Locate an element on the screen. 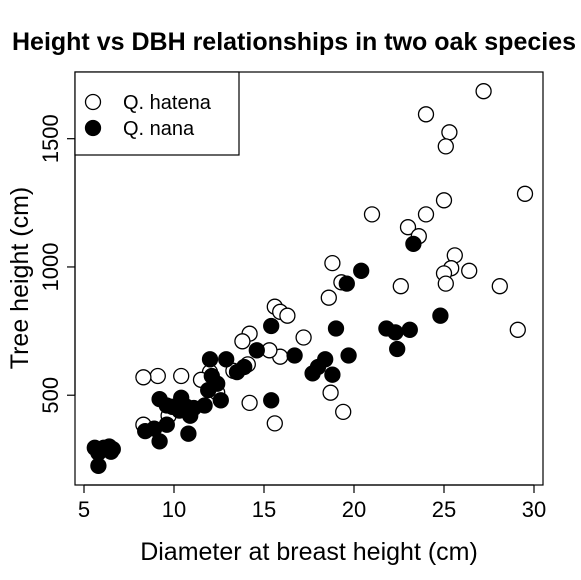 The image size is (581, 580). legend: Q. hatena Q. nana is located at coordinates (157, 113).